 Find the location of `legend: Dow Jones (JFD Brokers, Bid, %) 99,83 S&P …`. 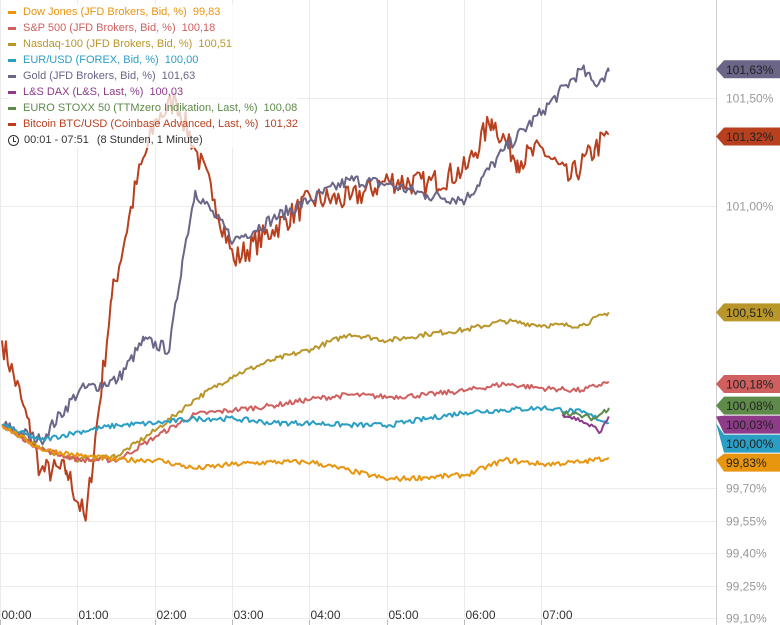

legend: Dow Jones (JFD Brokers, Bid, %) 99,83 S&P … is located at coordinates (153, 76).